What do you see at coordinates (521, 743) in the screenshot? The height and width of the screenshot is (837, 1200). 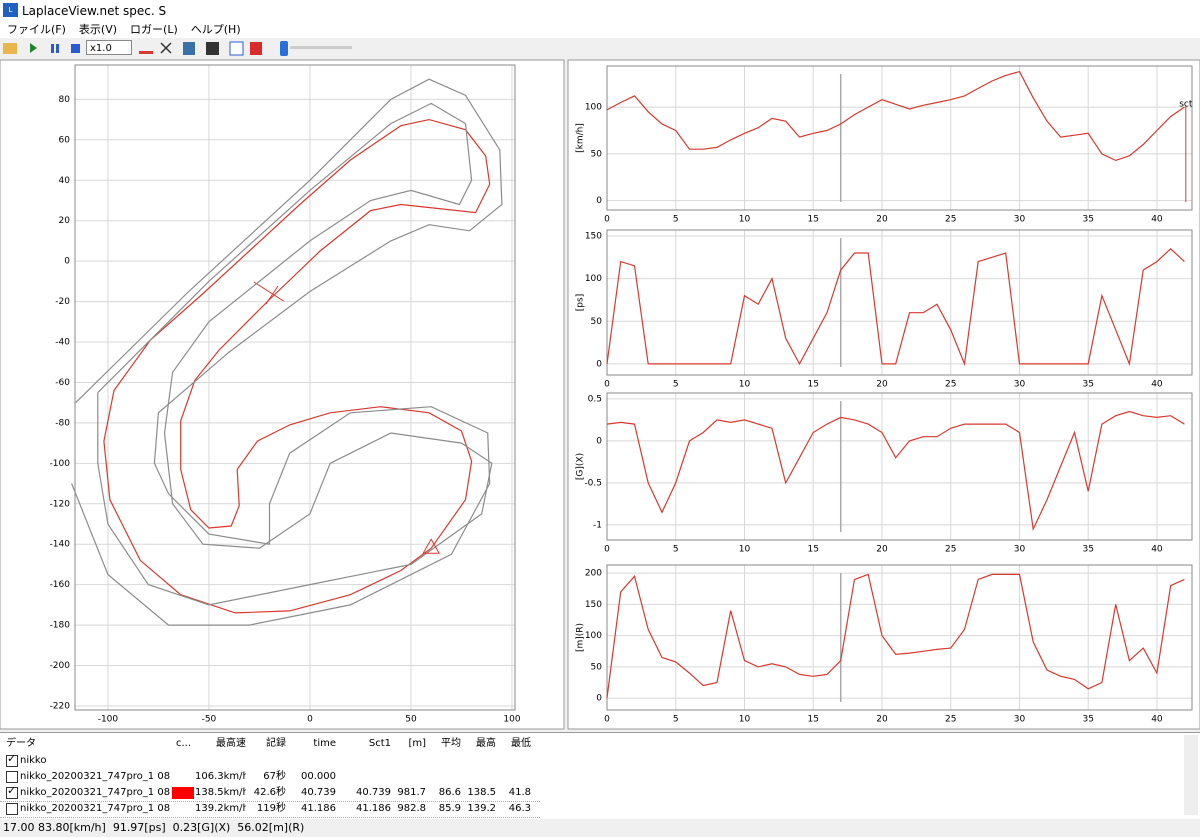 I see `column-header: 最低` at bounding box center [521, 743].